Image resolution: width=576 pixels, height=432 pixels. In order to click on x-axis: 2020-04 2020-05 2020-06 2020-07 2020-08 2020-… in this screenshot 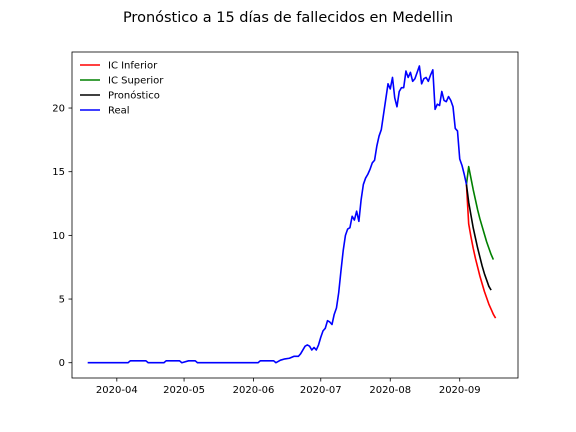, I will do `click(288, 387)`.